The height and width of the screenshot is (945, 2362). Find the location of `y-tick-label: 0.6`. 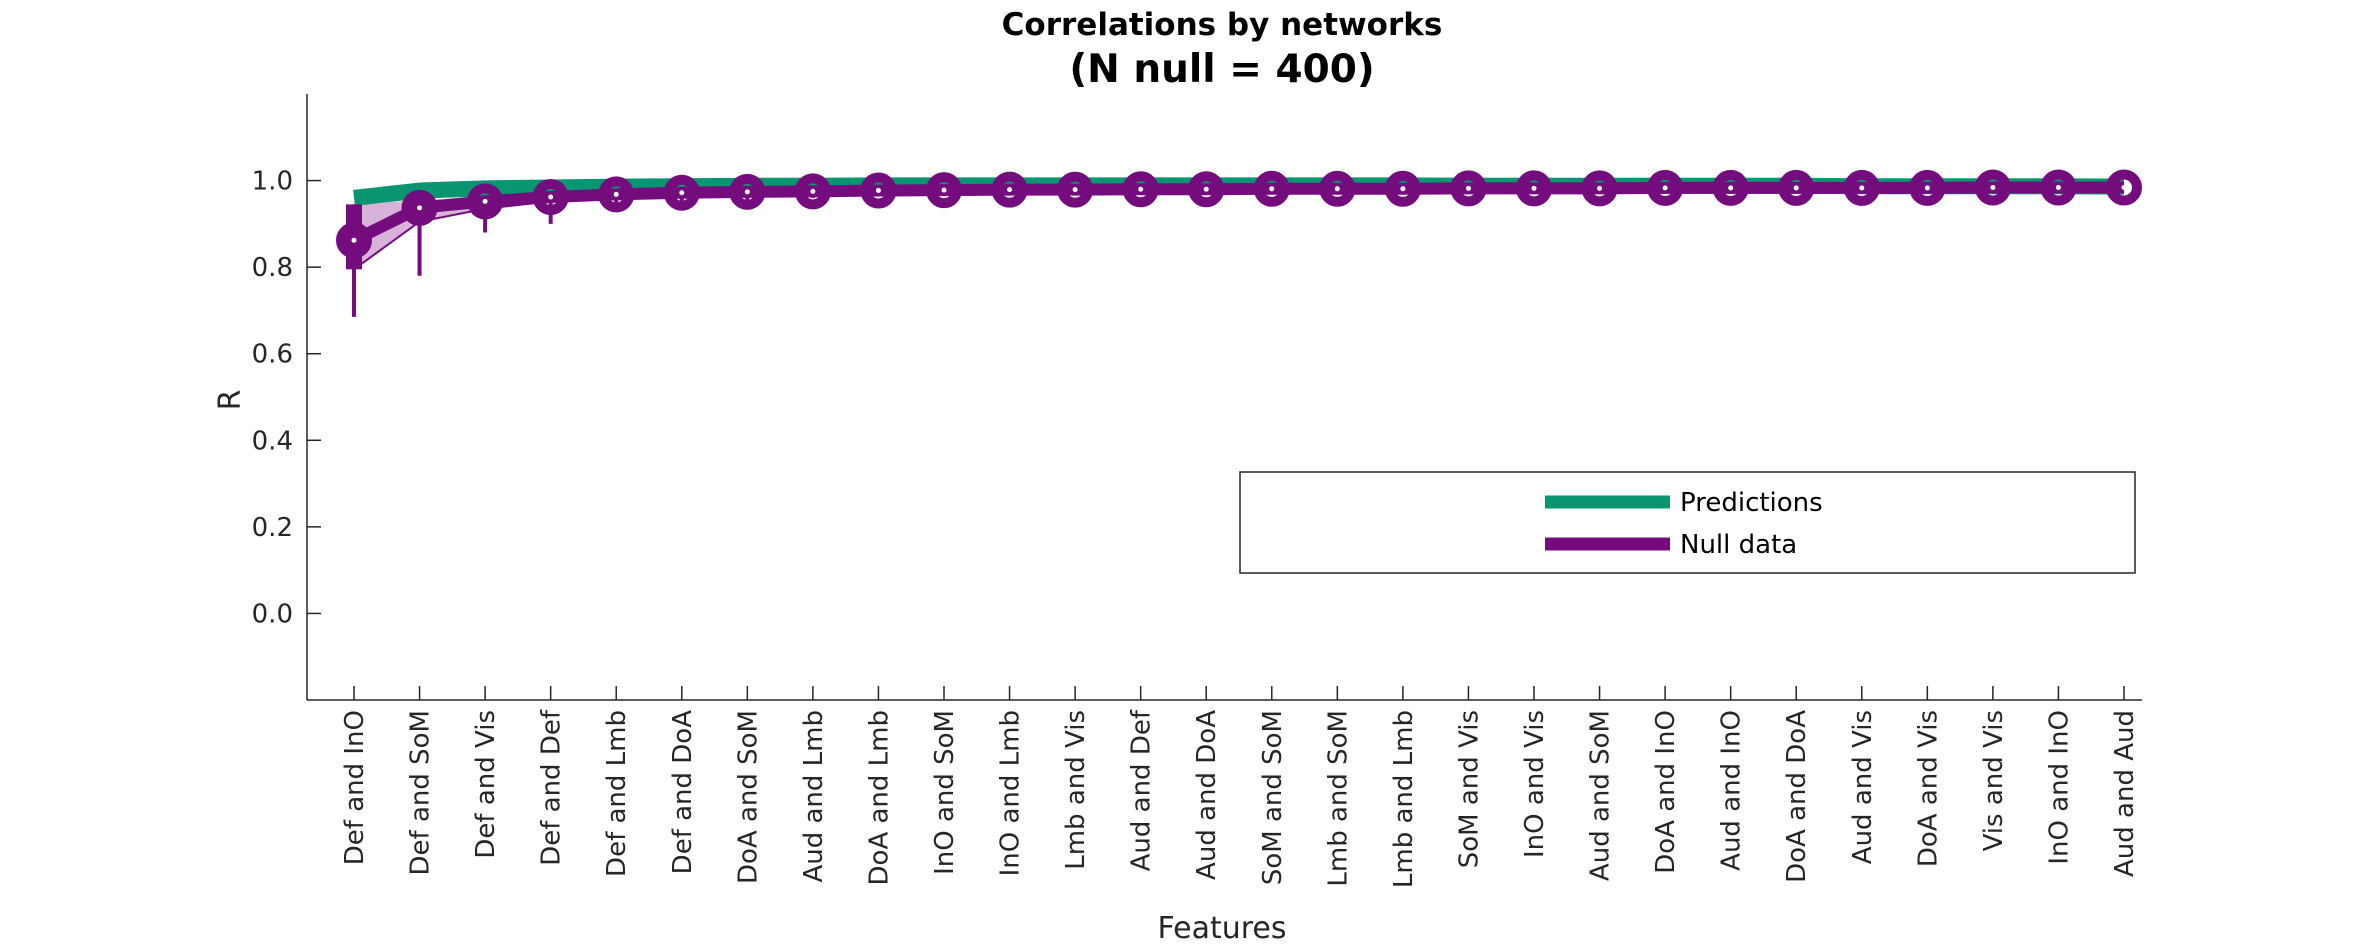

y-tick-label: 0.6 is located at coordinates (272, 355).